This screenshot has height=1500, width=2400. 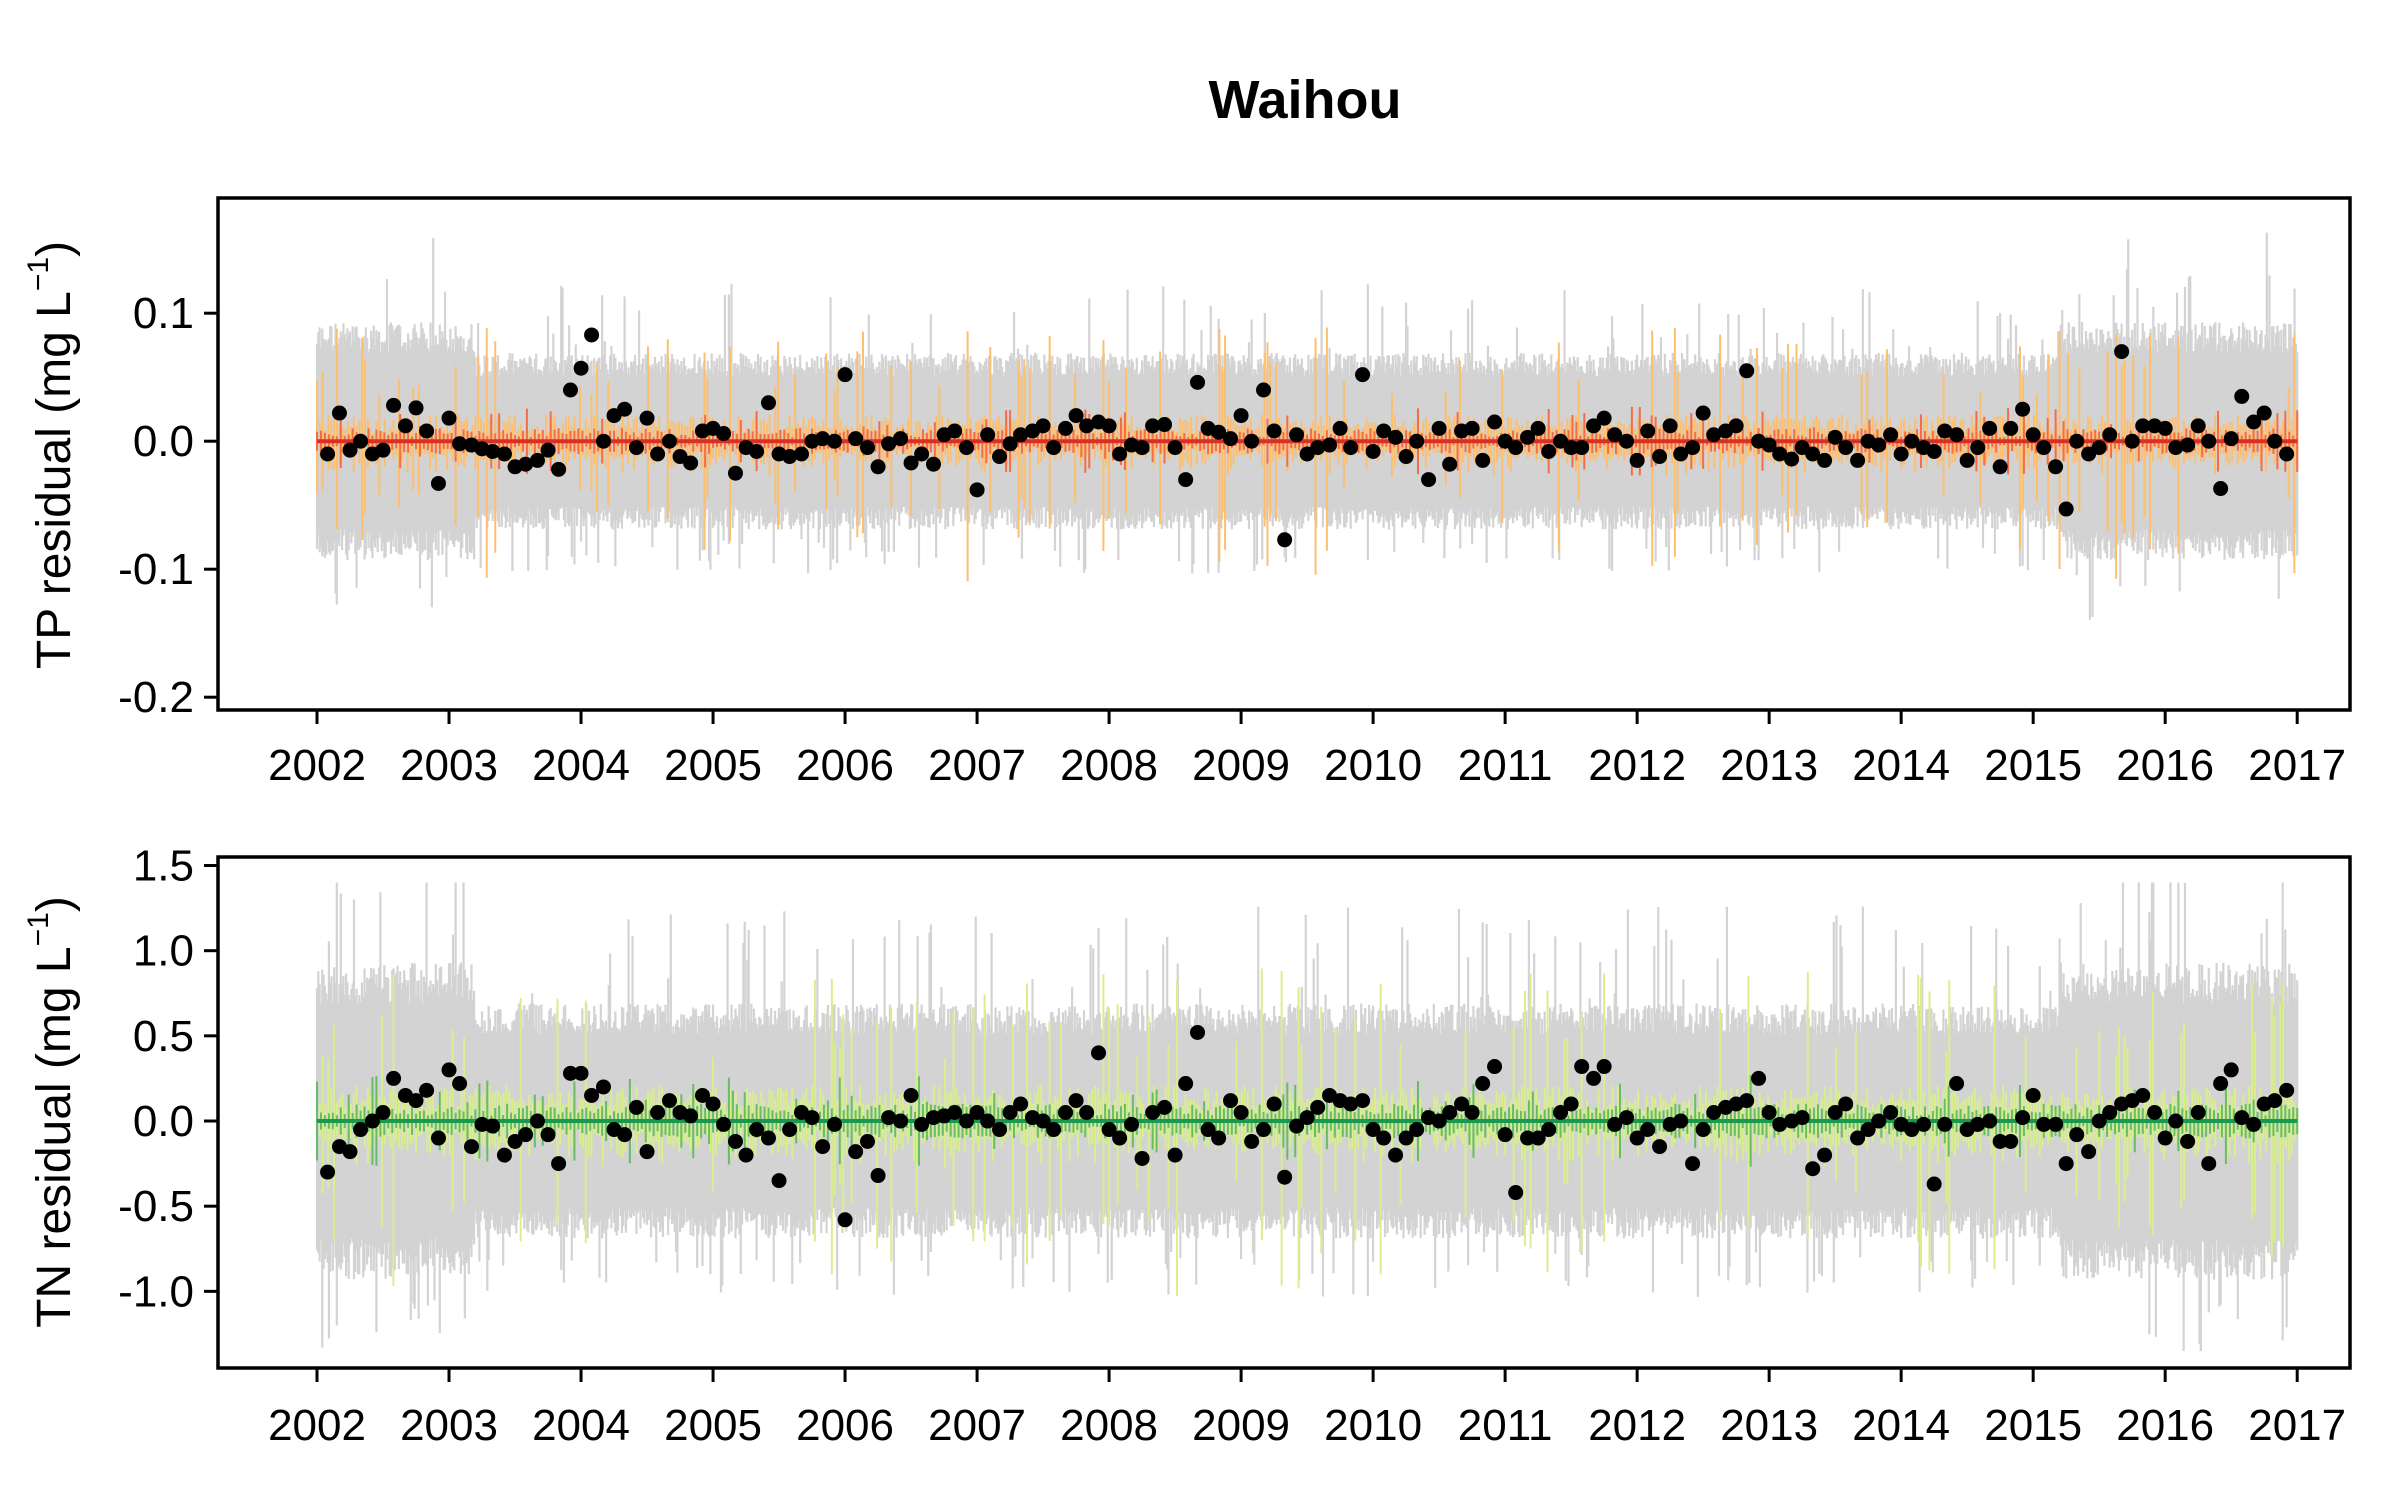 What do you see at coordinates (1305, 100) in the screenshot?
I see `chart-title: Waihou` at bounding box center [1305, 100].